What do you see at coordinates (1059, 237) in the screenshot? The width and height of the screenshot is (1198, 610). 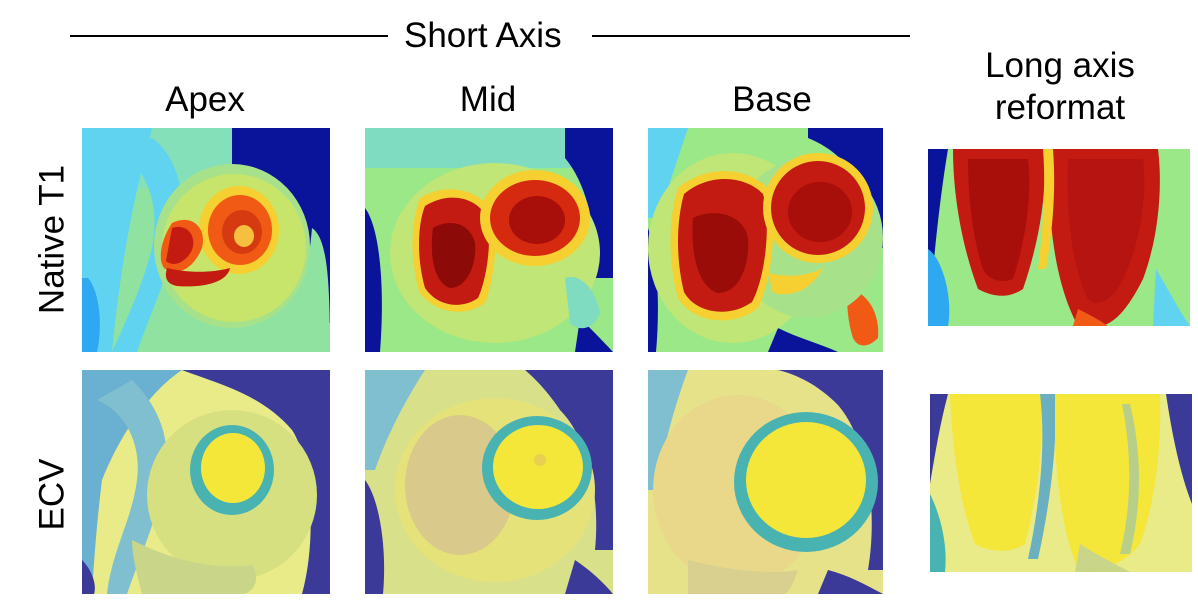 I see `native-t1-long-axis-image` at bounding box center [1059, 237].